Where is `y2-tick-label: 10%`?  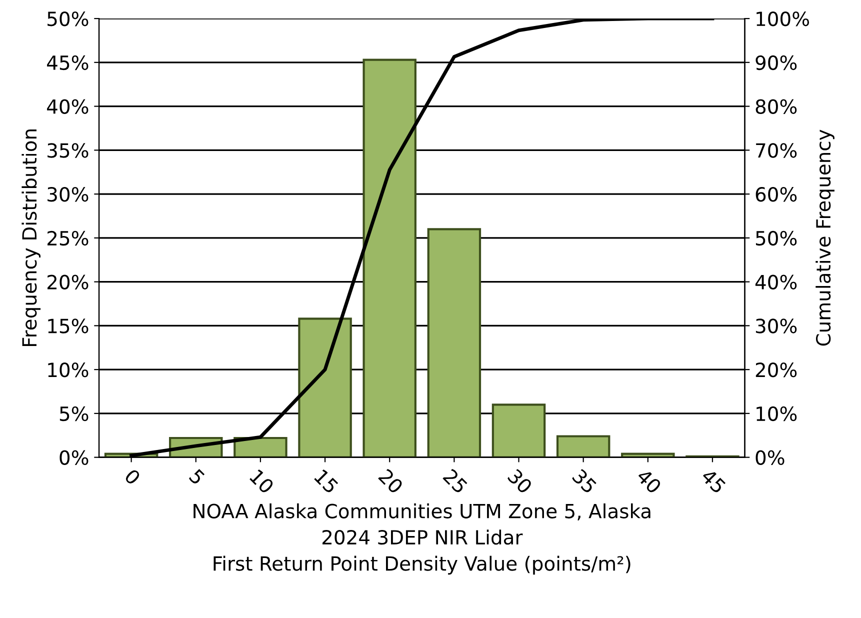
y2-tick-label: 10% is located at coordinates (776, 414).